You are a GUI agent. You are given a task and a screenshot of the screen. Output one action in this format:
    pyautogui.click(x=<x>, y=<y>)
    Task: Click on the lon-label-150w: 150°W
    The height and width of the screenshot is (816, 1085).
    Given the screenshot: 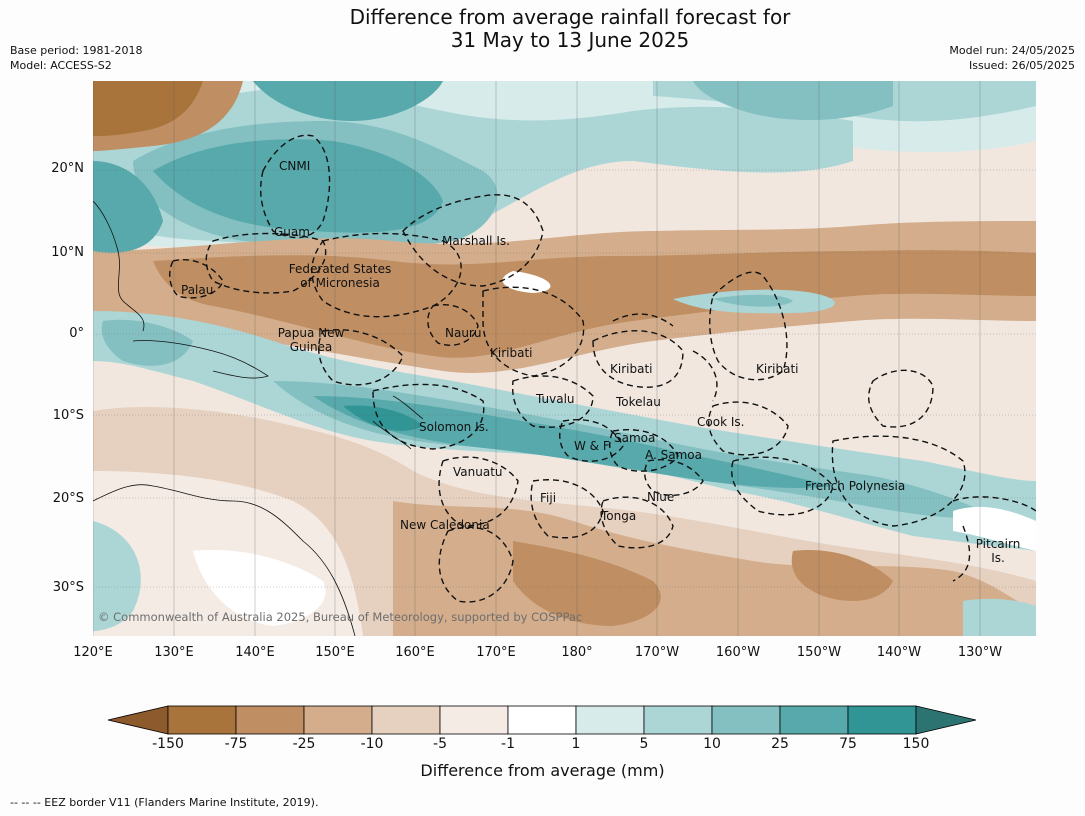 What is the action you would take?
    pyautogui.click(x=819, y=652)
    